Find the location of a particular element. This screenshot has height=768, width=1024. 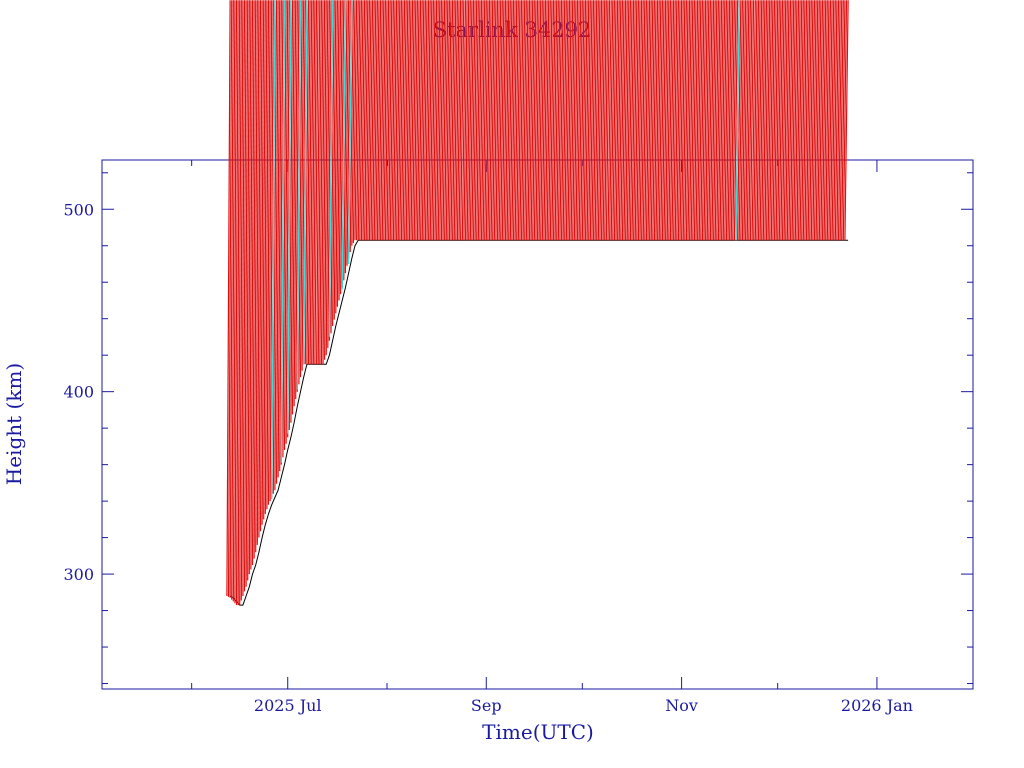

x-tick-label: Sep is located at coordinates (486, 705).